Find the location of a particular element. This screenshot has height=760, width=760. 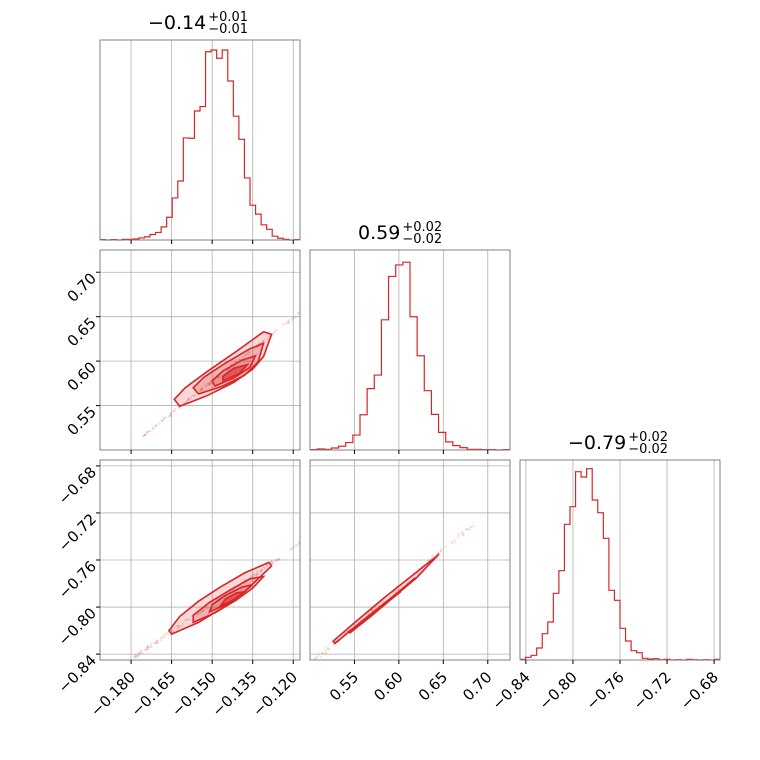

x-tick-label: 0.60 is located at coordinates (388, 686).